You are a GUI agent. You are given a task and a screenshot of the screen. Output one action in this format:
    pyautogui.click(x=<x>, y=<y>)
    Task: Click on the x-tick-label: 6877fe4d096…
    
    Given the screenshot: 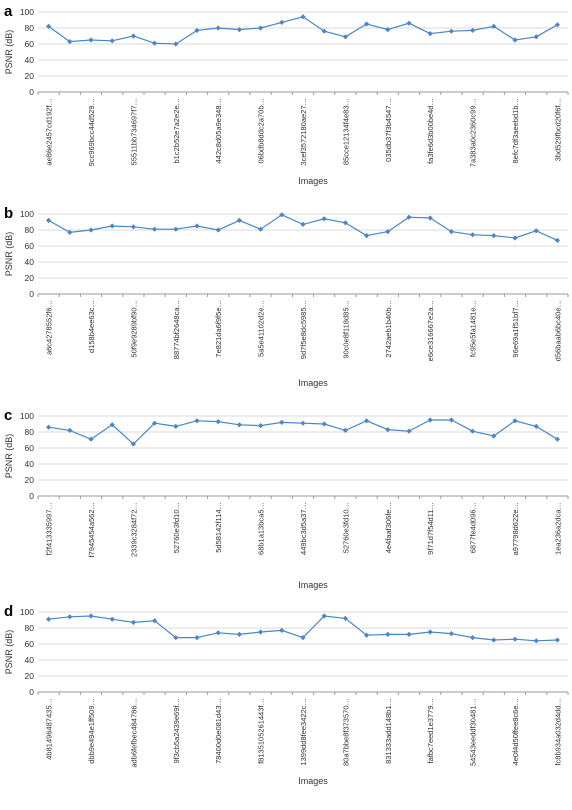 What is the action you would take?
    pyautogui.click(x=473, y=527)
    